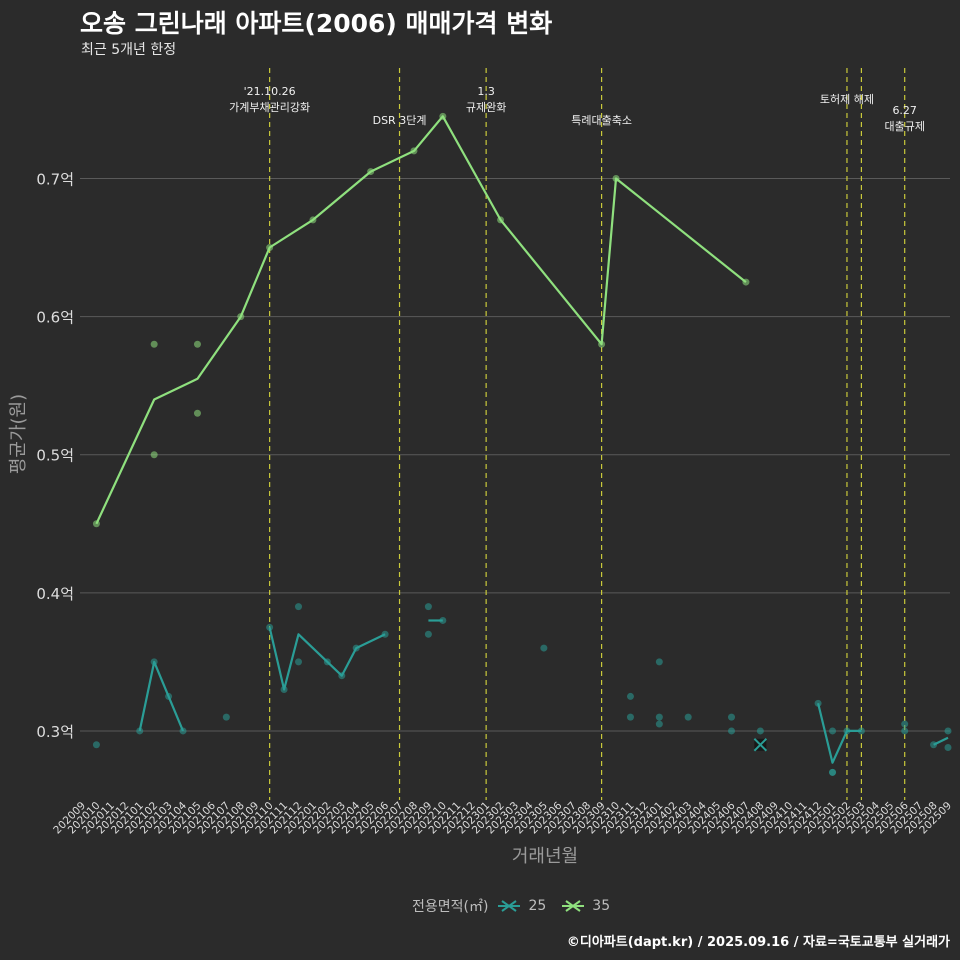 The image size is (960, 960). Describe the element at coordinates (55, 318) in the screenshot. I see `y-tick-label: 0.6억` at that location.